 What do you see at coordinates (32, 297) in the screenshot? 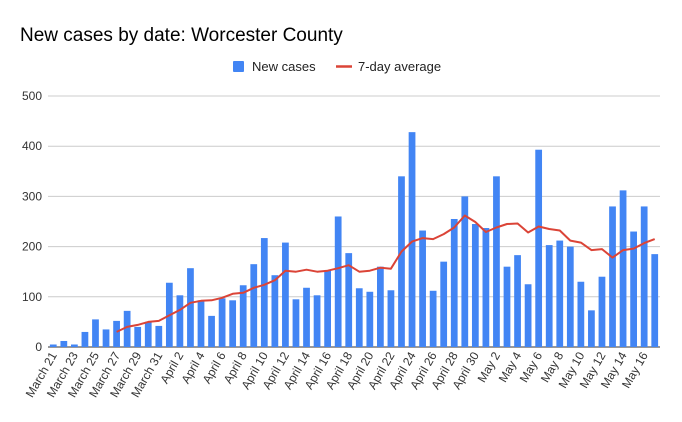
I see `y-tick-label: 100` at bounding box center [32, 297].